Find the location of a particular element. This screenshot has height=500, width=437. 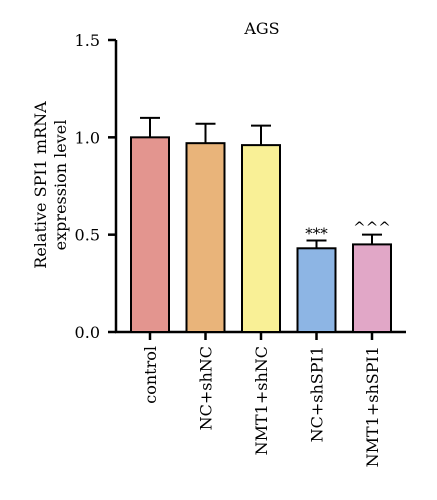

x-tick-label: control is located at coordinates (150, 375).